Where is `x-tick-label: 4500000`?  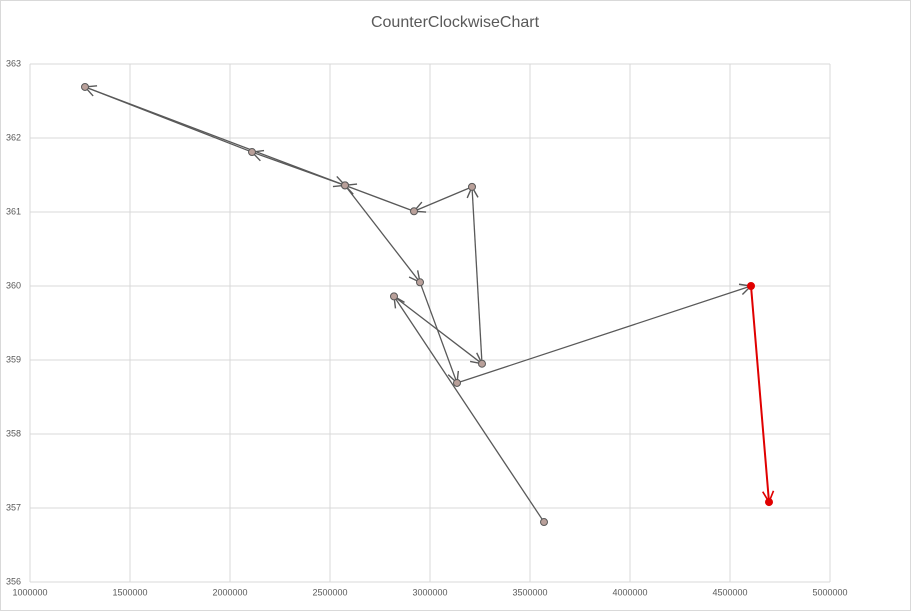 x-tick-label: 4500000 is located at coordinates (729, 592).